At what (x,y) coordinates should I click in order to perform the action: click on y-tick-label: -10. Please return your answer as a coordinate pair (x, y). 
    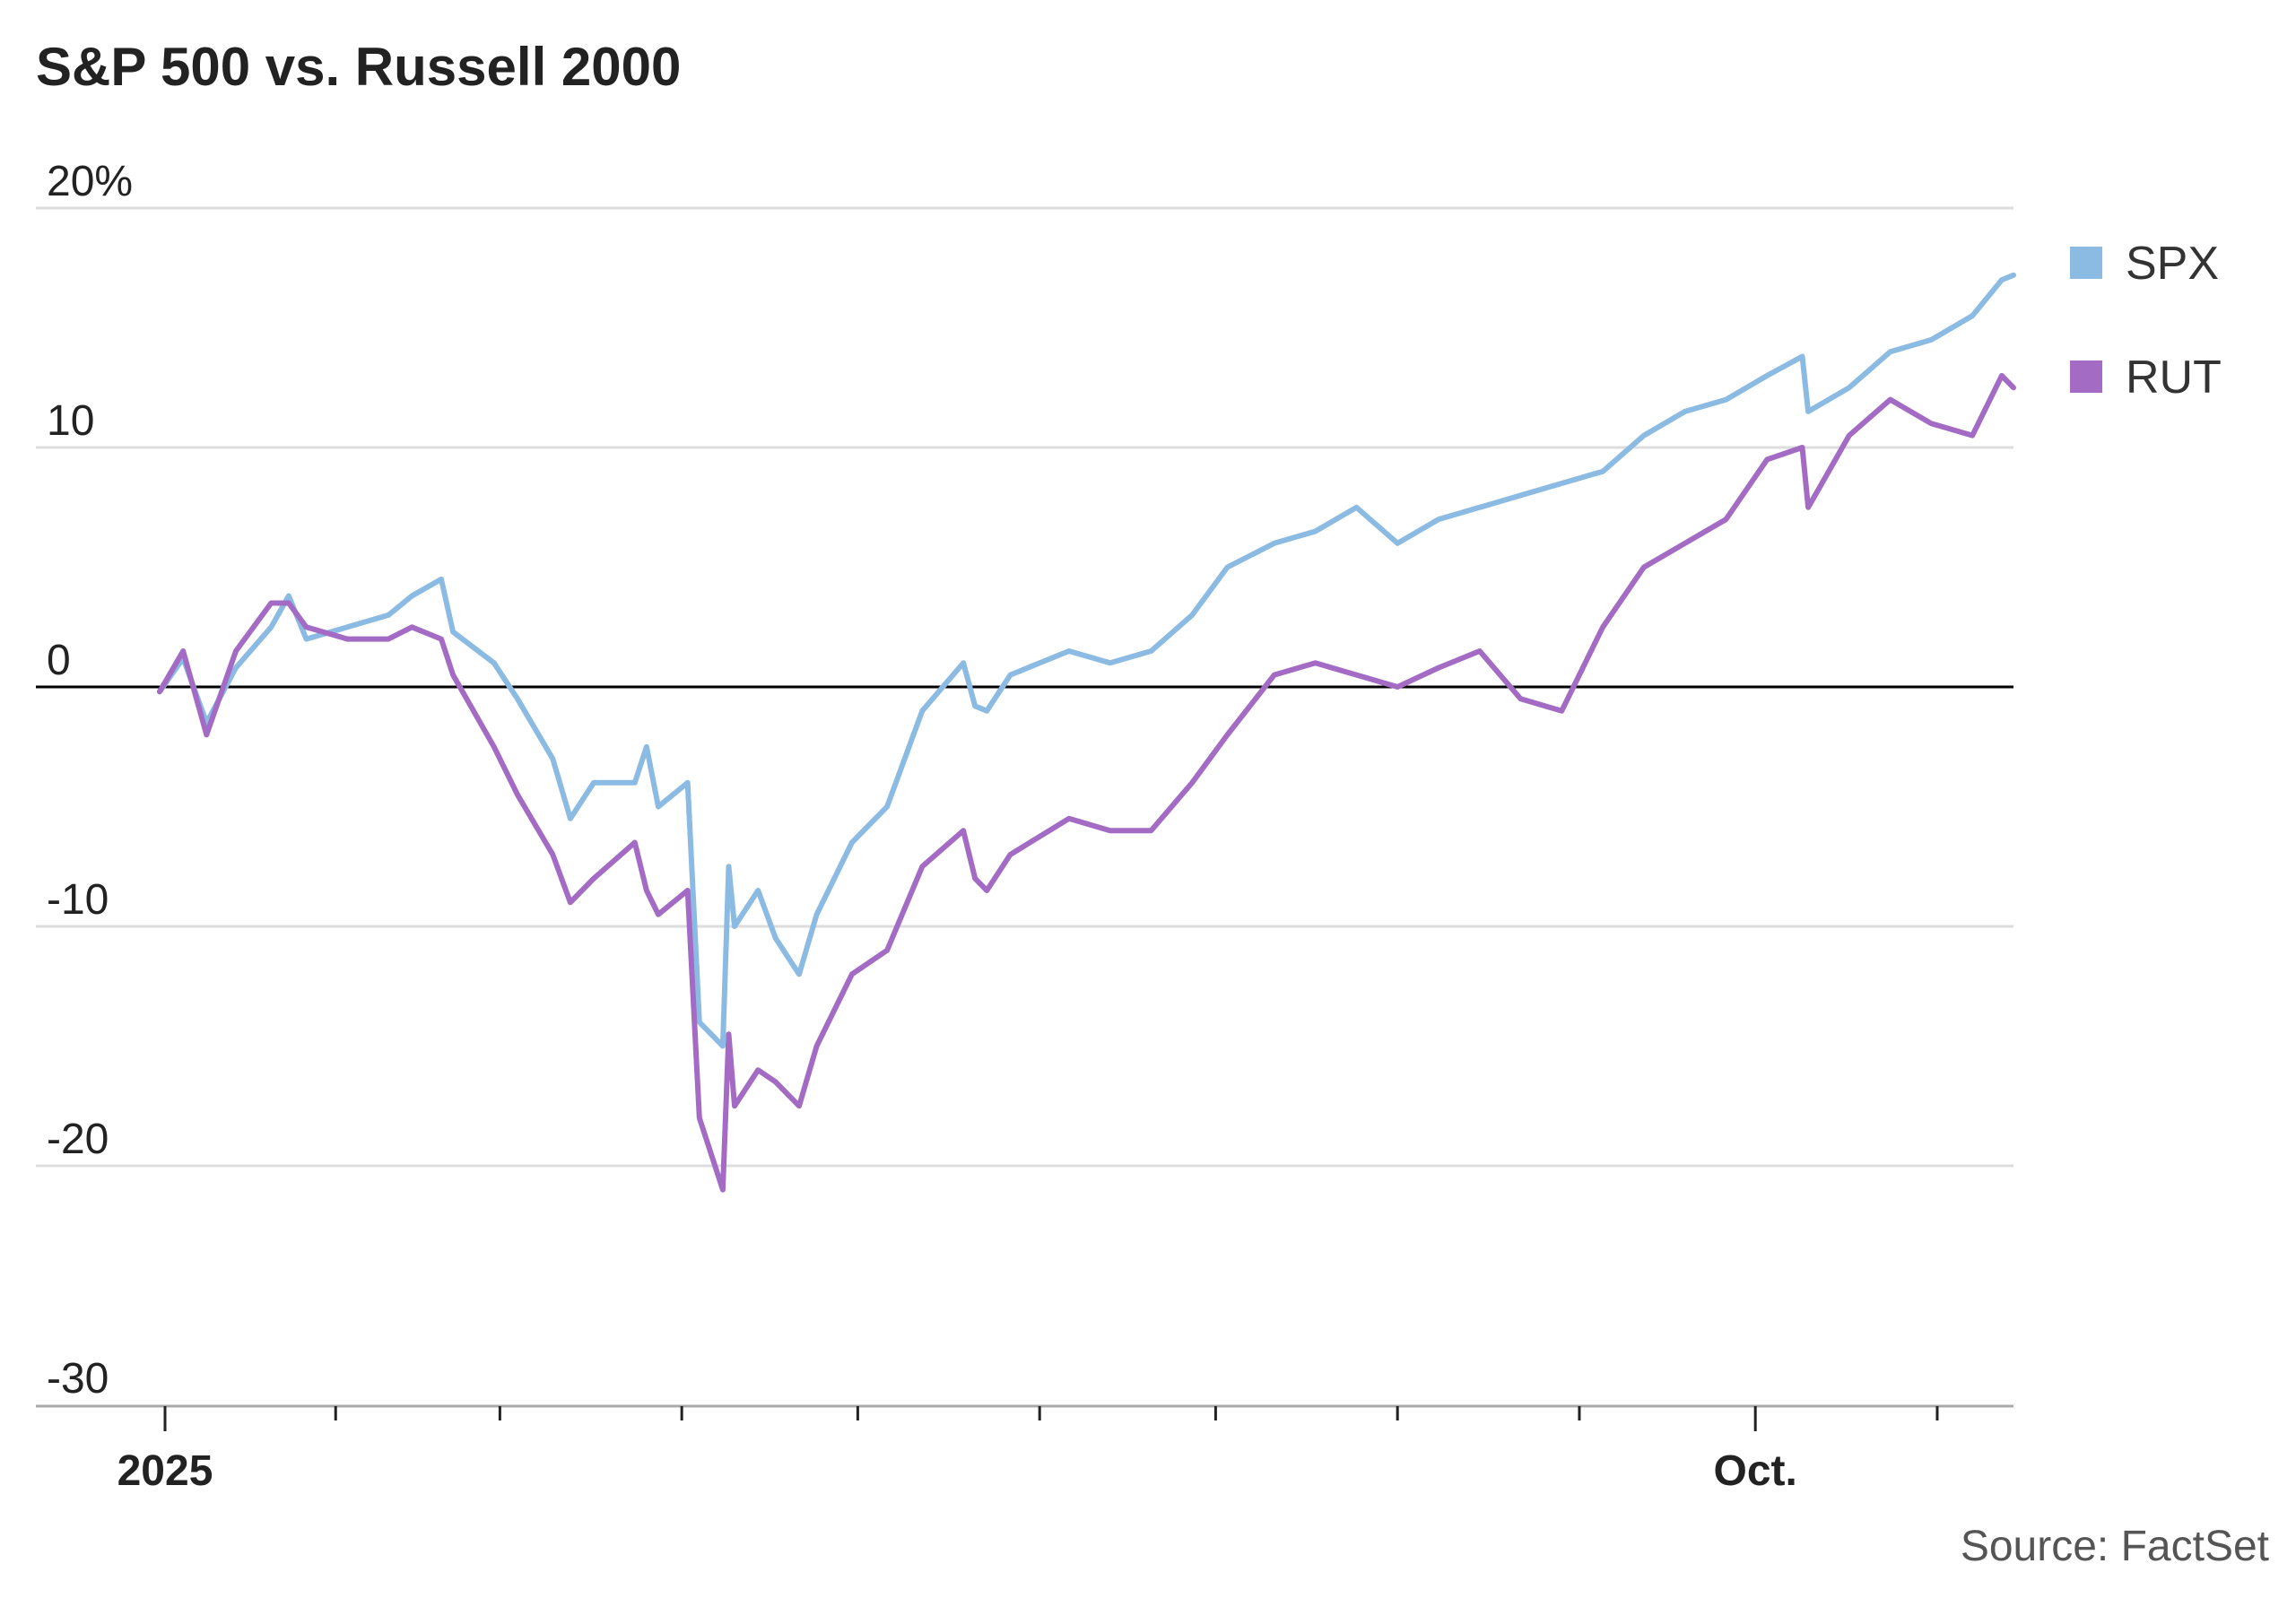
    Looking at the image, I should click on (78, 900).